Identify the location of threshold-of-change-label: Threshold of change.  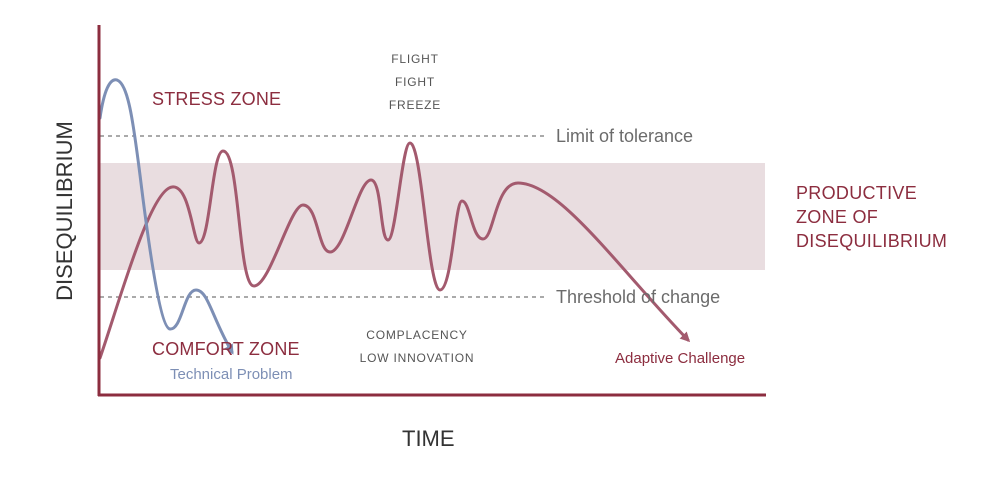
(638, 297).